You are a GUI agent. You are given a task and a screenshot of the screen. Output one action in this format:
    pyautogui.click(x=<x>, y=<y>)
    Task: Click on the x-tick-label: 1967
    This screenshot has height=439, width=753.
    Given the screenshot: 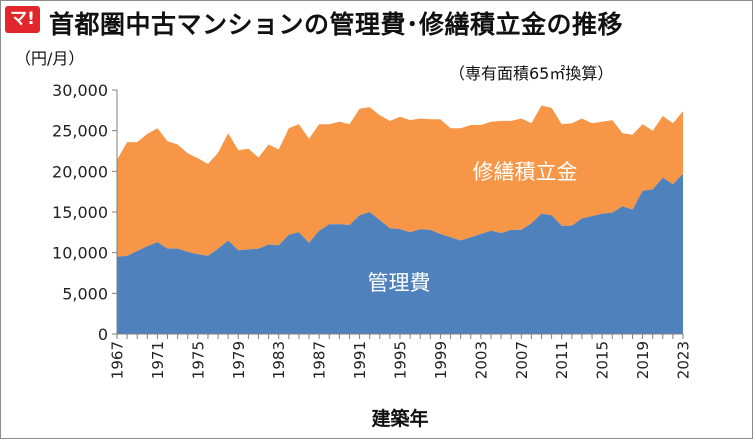 What is the action you would take?
    pyautogui.click(x=118, y=360)
    